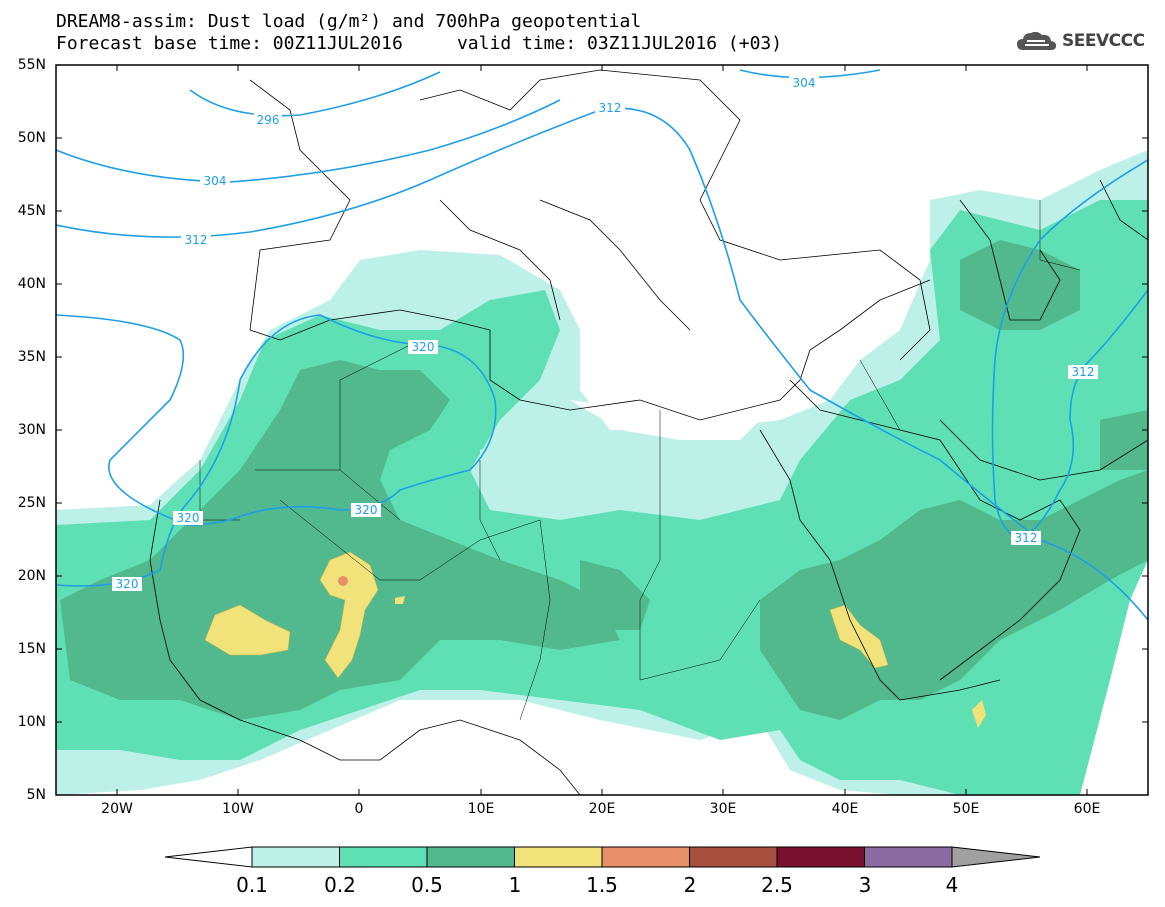  What do you see at coordinates (620, 462) in the screenshot?
I see `dust-area-gap` at bounding box center [620, 462].